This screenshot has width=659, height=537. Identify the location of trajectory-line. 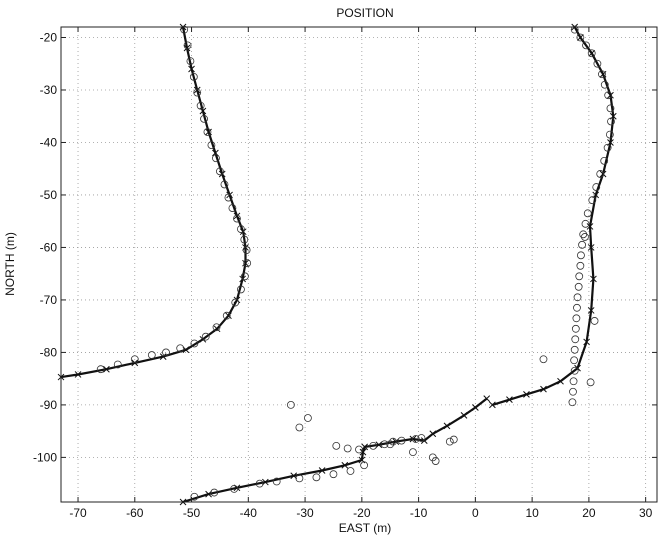
(335, 450).